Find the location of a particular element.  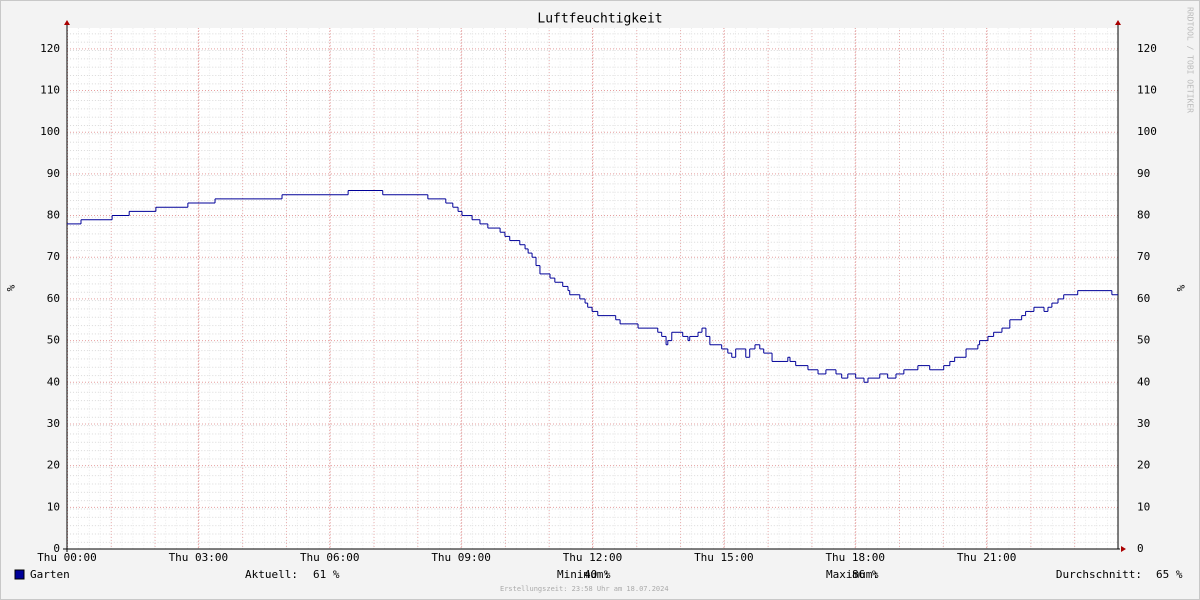

y-tick-label: 90 is located at coordinates (53, 173).